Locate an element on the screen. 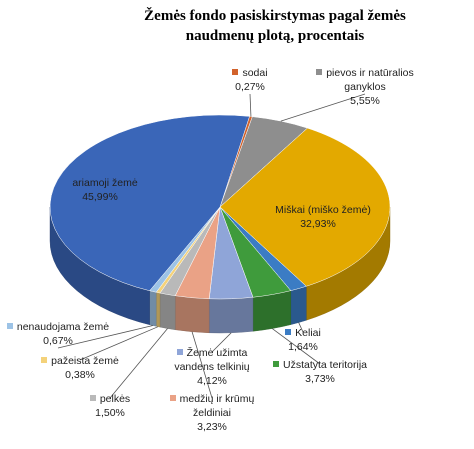 Image resolution: width=474 pixels, height=449 pixels. data-label: pievos ir natūralios ganyklos 5,55% is located at coordinates (365, 87).